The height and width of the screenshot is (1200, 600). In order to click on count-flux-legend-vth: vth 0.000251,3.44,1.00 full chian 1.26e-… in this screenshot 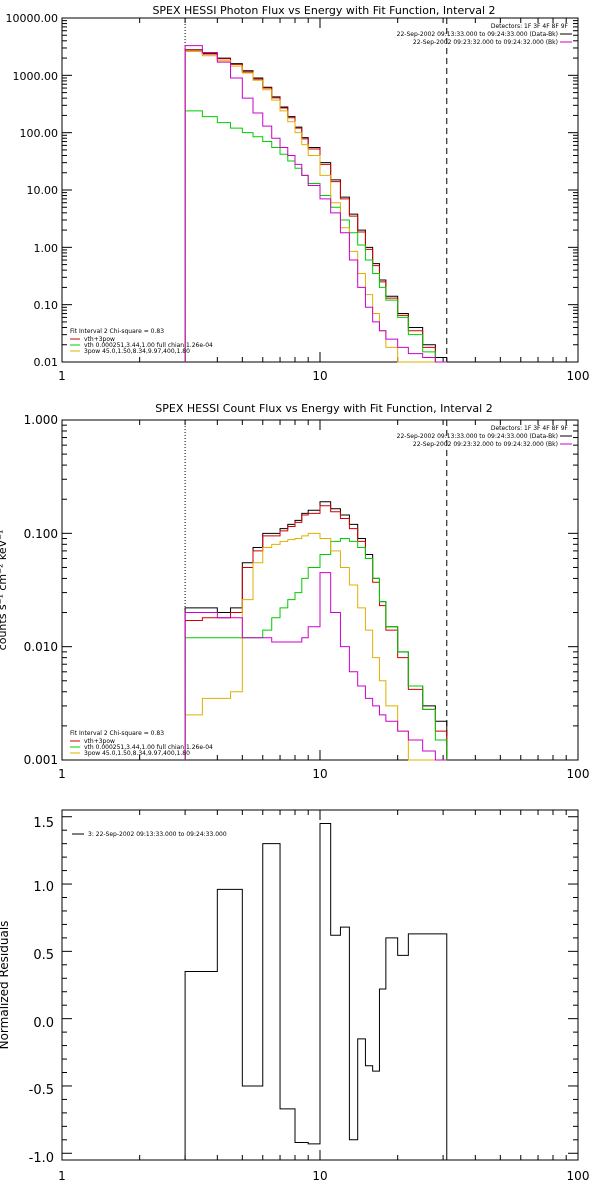, I will do `click(148, 747)`.